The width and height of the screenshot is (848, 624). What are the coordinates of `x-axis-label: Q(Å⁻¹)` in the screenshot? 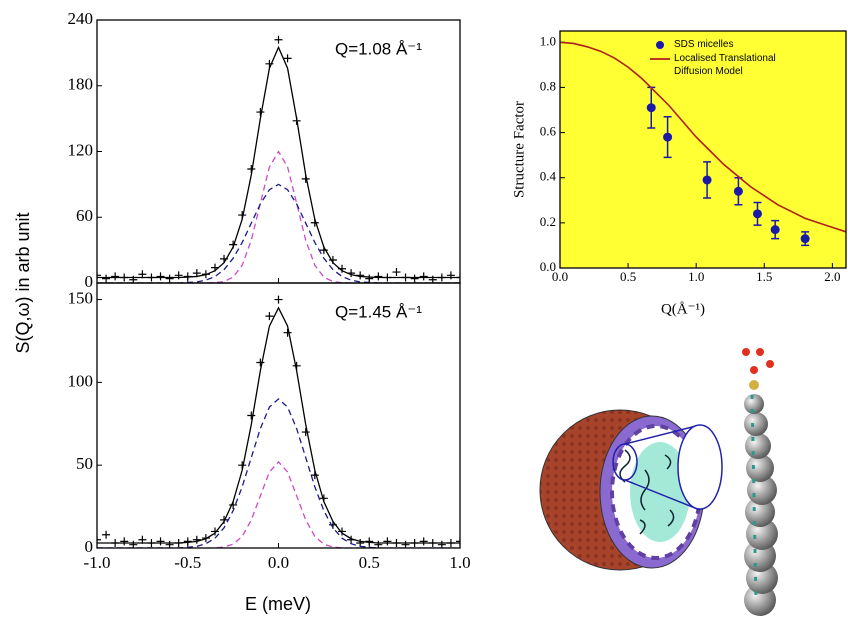 It's located at (683, 309).